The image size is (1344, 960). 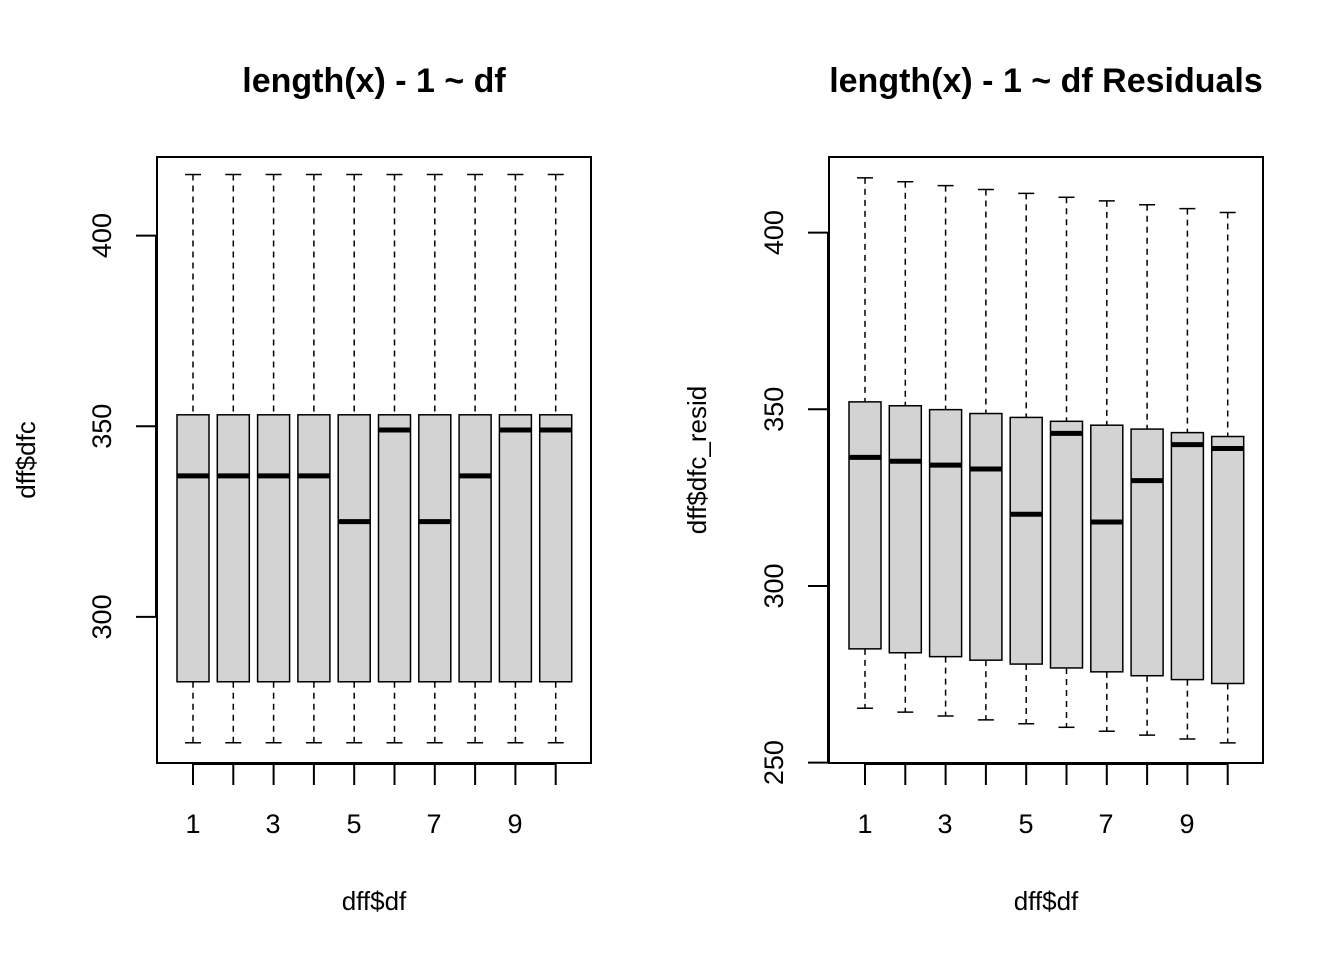 I want to click on y-axis-label: dff$dfc_resid, so click(x=697, y=460).